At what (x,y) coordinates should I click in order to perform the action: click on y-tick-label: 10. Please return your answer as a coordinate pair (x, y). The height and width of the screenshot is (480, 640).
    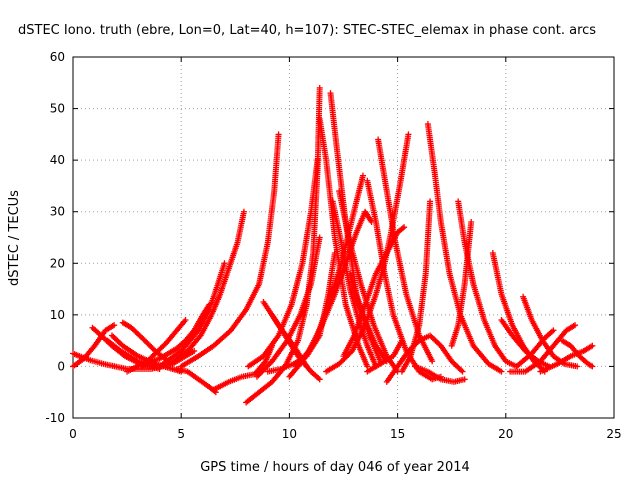
    Looking at the image, I should click on (57, 315).